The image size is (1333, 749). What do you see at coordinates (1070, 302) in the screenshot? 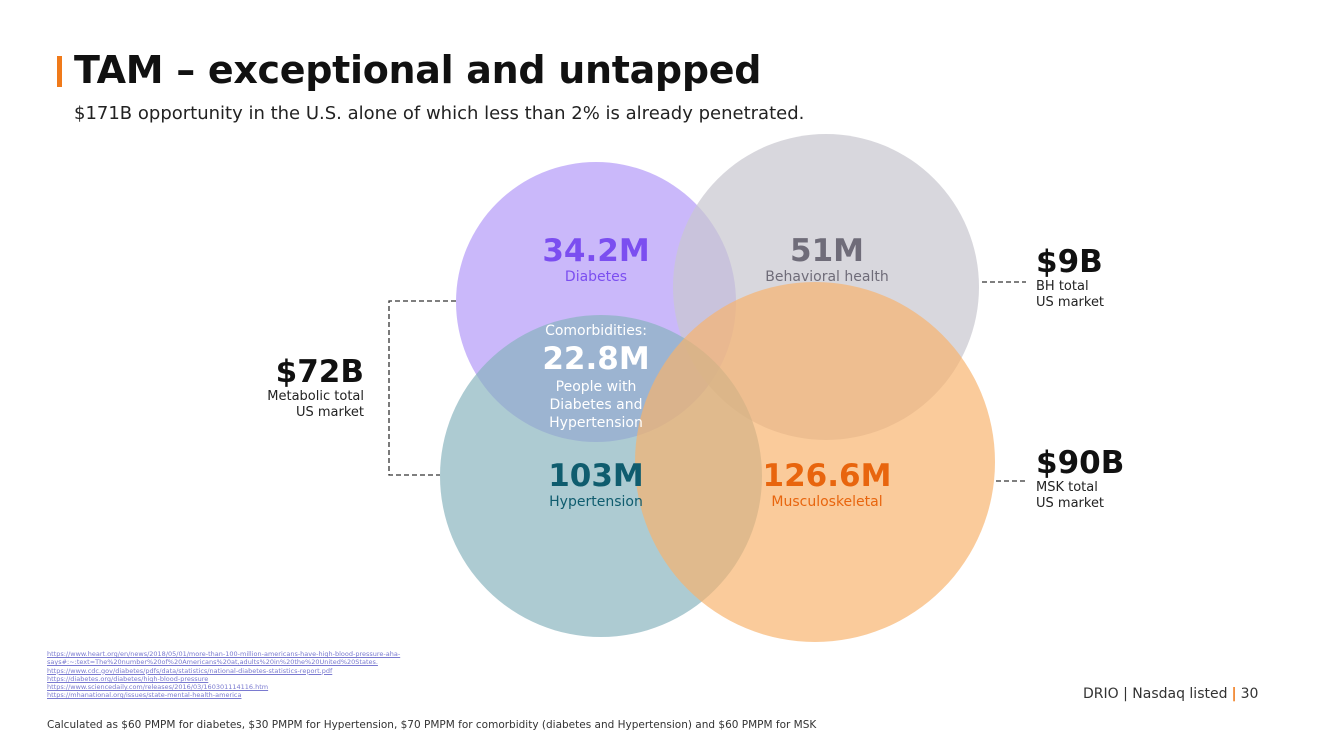
I see `bh-desc-line2: US market` at bounding box center [1070, 302].